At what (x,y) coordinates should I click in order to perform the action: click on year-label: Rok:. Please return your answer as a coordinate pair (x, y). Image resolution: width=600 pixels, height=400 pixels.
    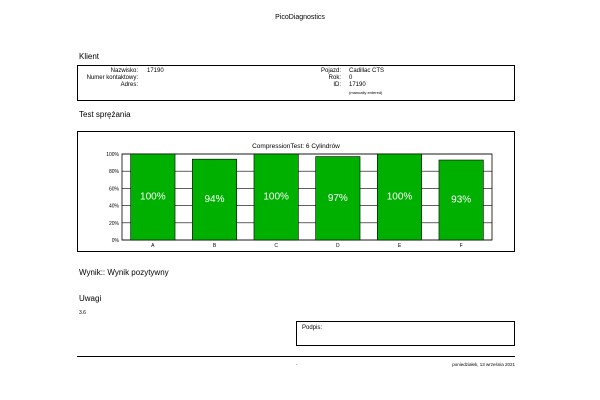
    Looking at the image, I should click on (334, 78).